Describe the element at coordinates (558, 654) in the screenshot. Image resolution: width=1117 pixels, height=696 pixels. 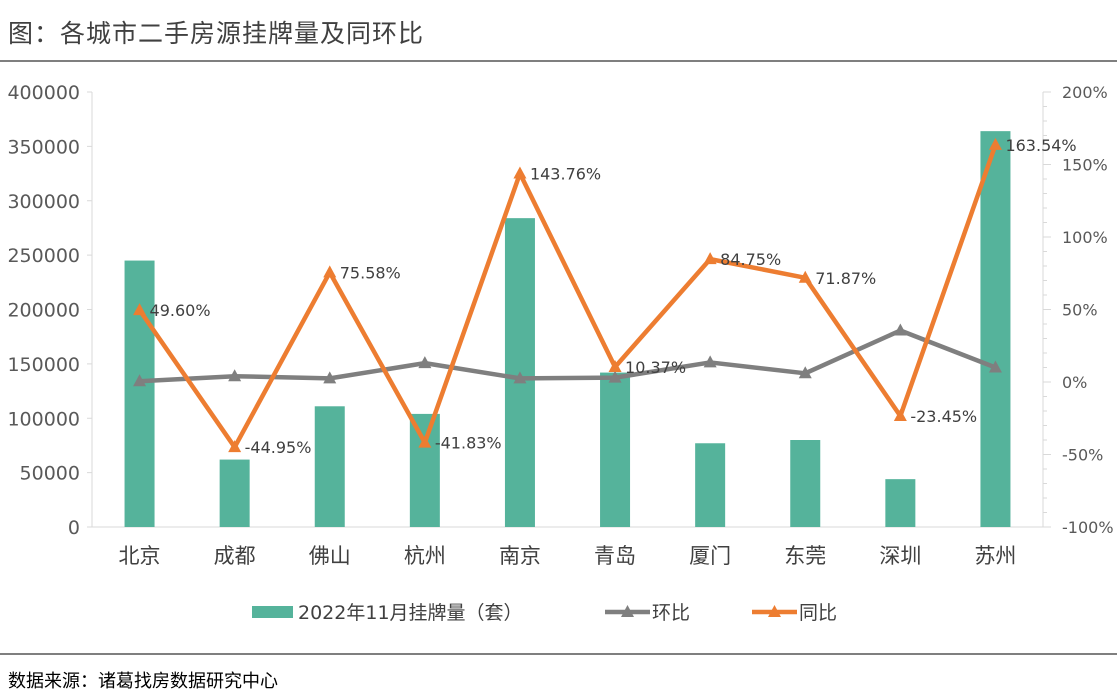
I see `source-divider` at that location.